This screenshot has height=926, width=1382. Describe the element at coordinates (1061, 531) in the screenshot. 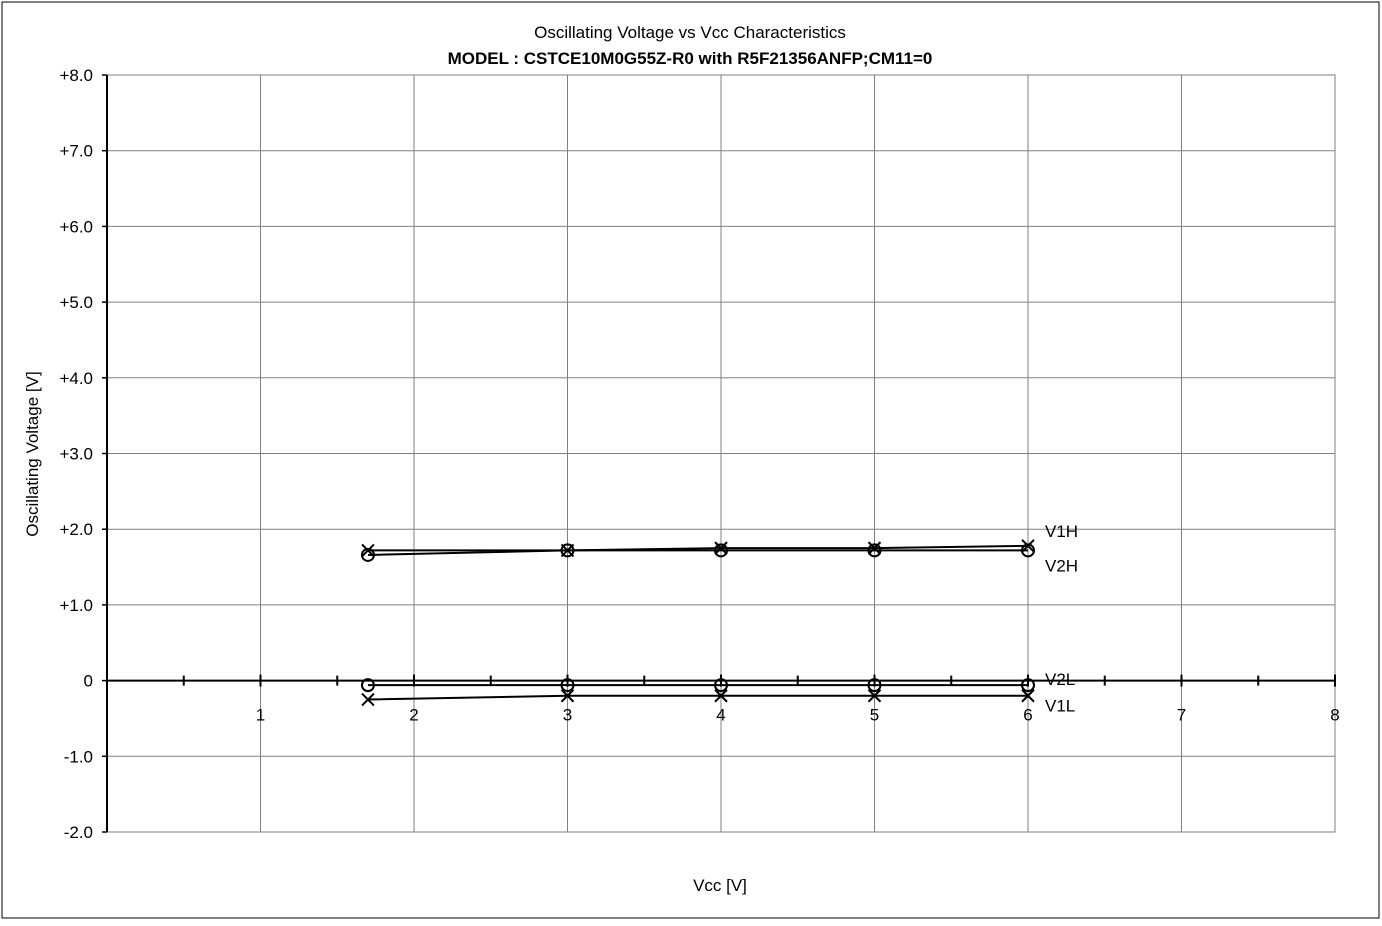

I see `series-label-v1h: V1H` at that location.